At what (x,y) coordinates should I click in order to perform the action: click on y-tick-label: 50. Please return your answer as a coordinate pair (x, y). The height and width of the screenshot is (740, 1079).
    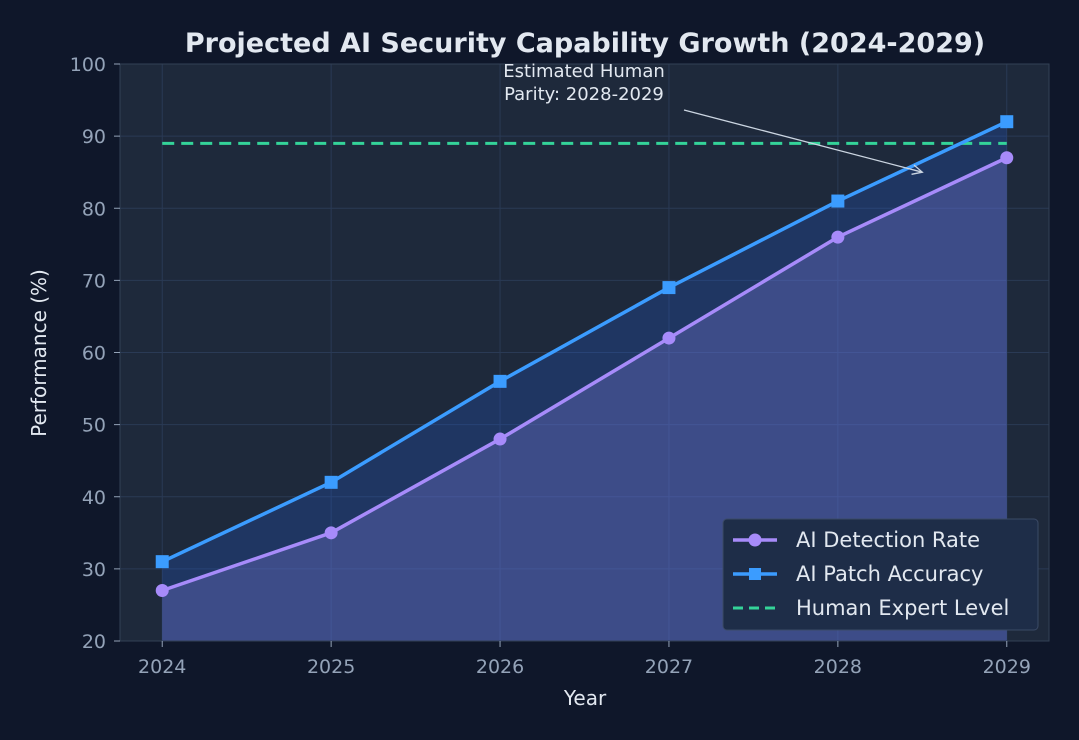
    Looking at the image, I should click on (94, 426).